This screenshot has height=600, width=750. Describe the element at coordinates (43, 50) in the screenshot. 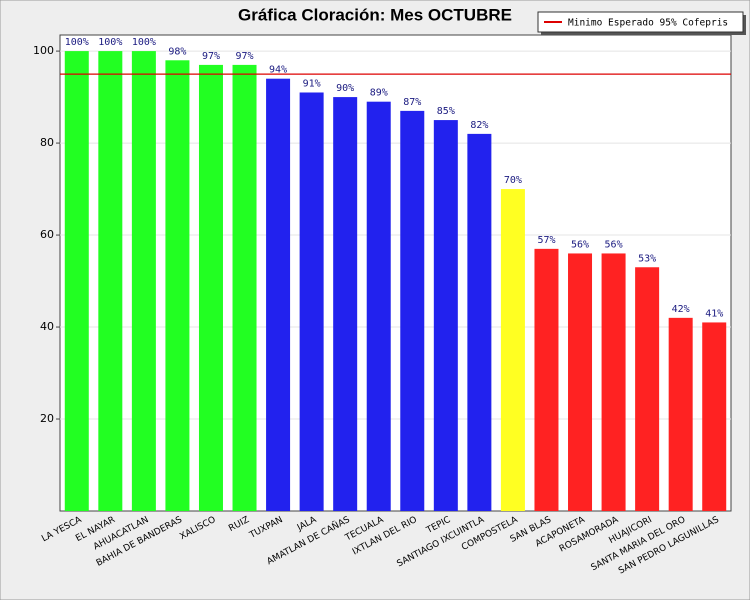

I see `y-tick-label: 100` at that location.